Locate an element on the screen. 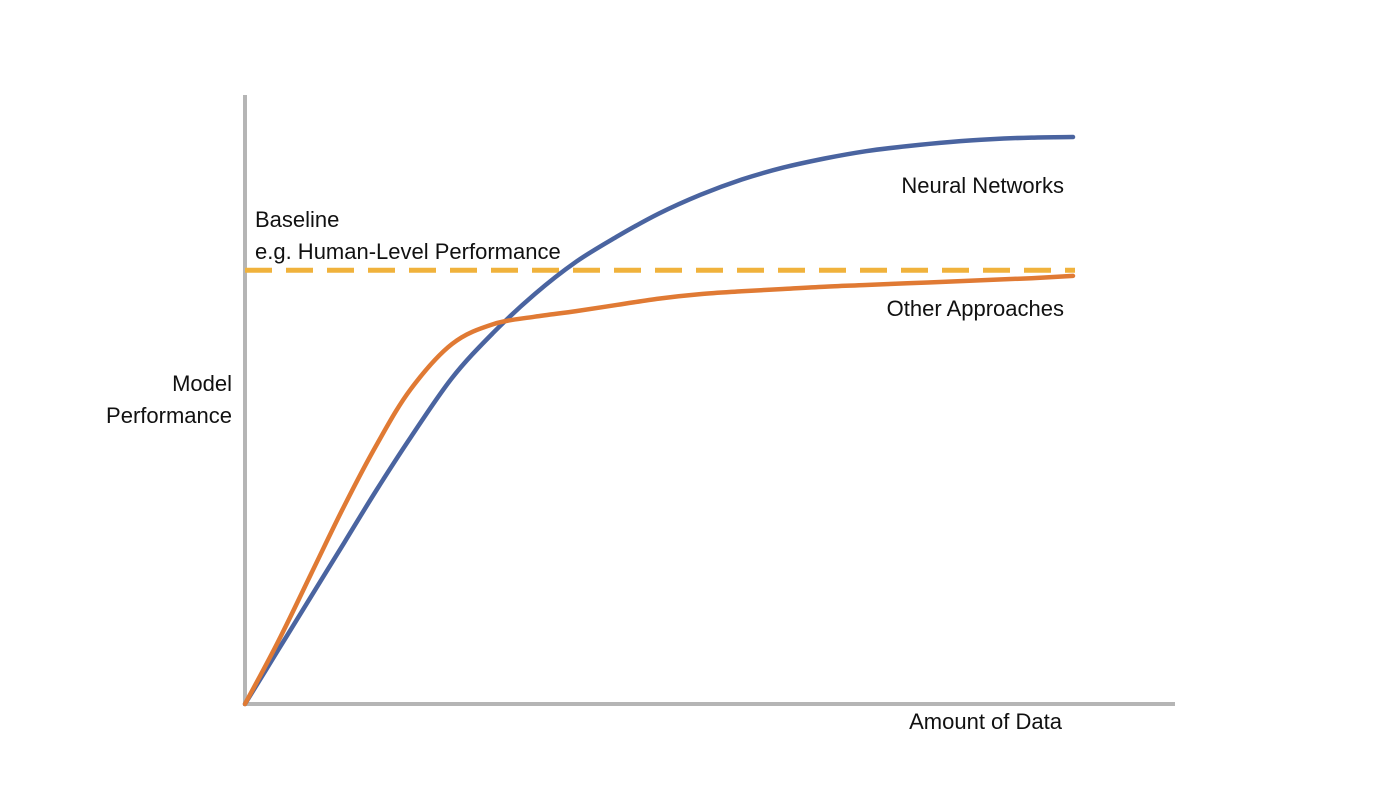 This screenshot has width=1400, height=801. y-axis-label-line-2: Performance is located at coordinates (169, 415).